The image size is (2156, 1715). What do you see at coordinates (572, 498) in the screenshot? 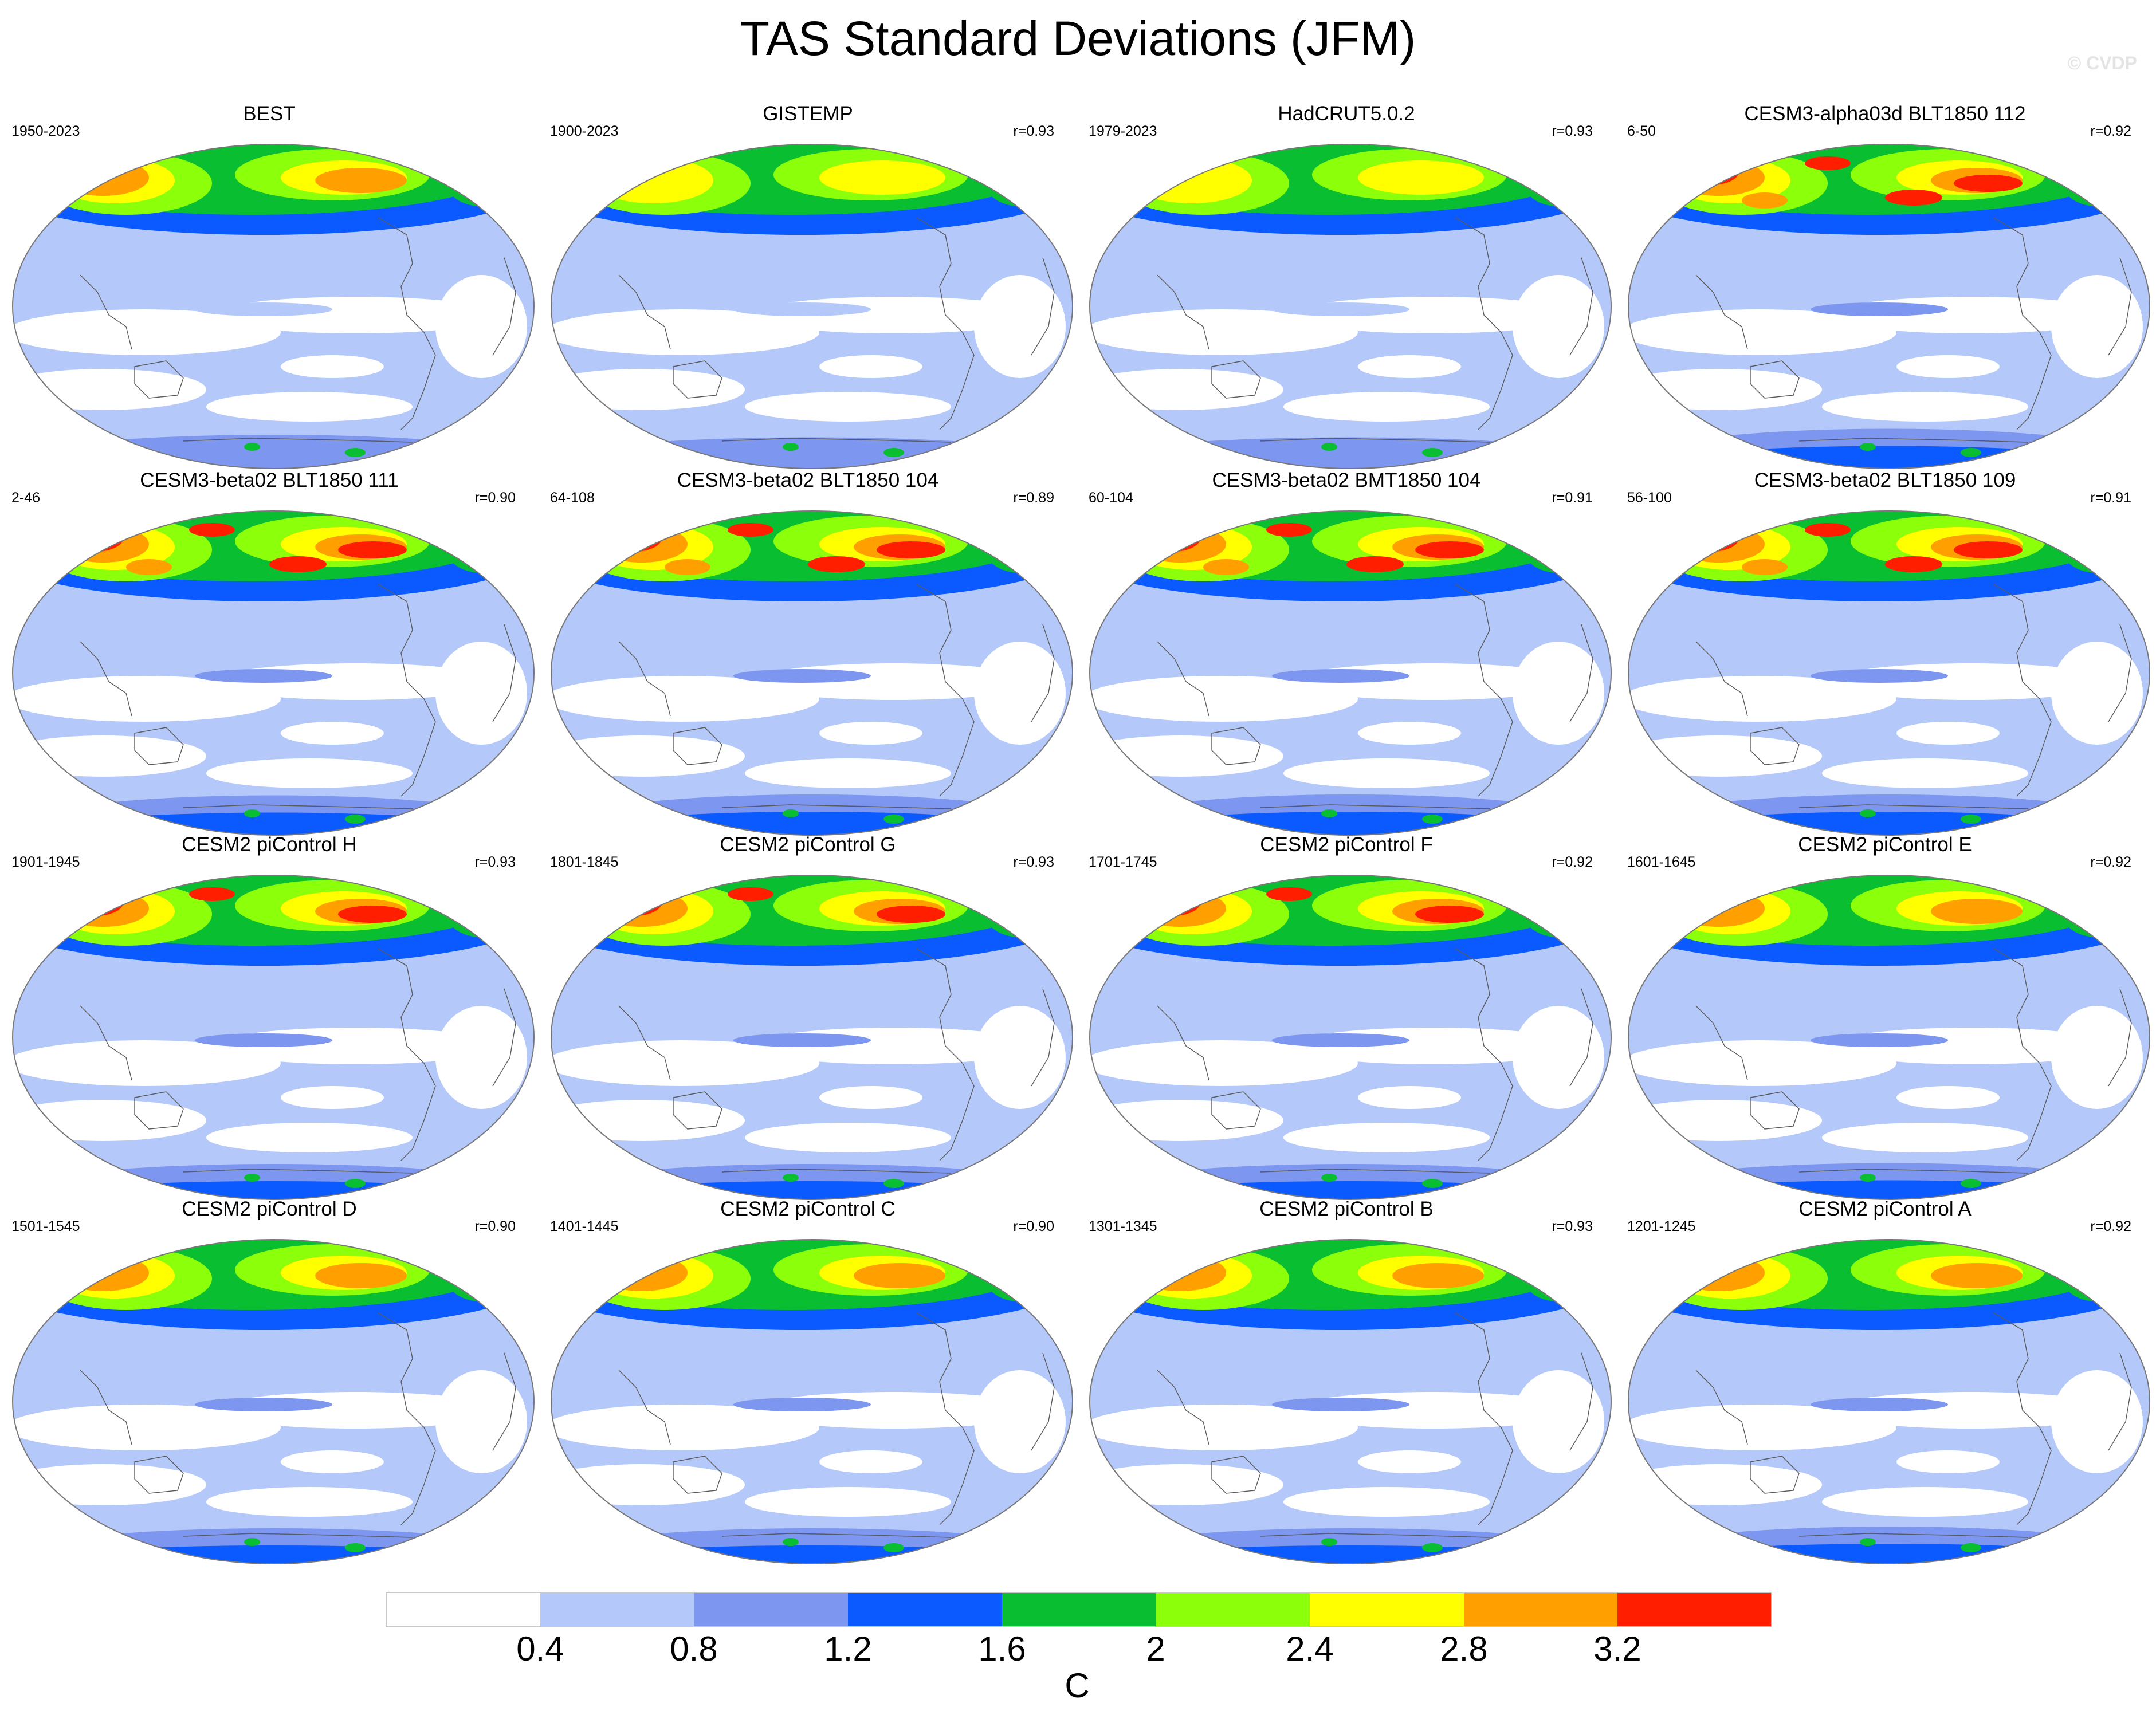
I see `panel-years: 64-108` at bounding box center [572, 498].